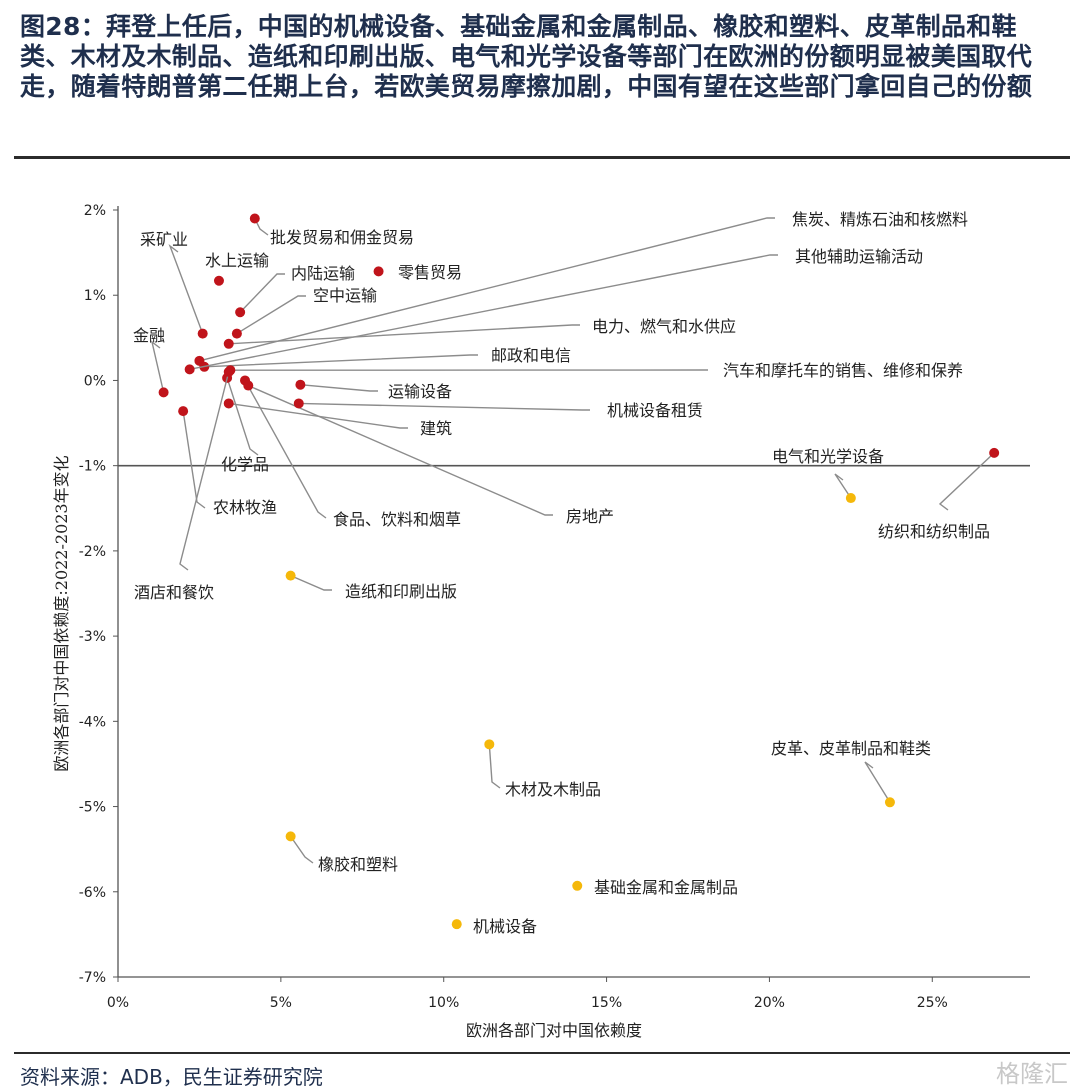 This screenshot has height=1090, width=1080. Describe the element at coordinates (880, 219) in the screenshot. I see `point-label: 焦炭、精炼石油和核燃料` at that location.